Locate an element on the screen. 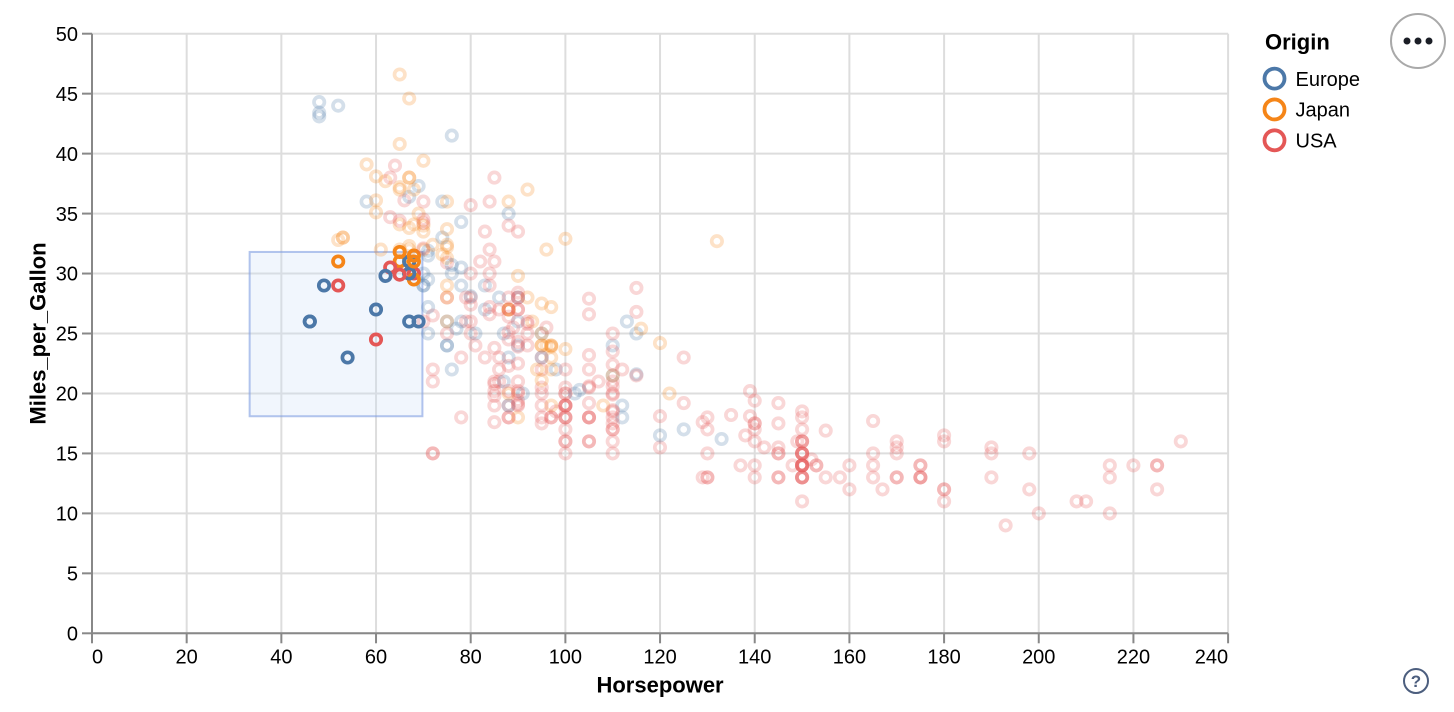 The image size is (1454, 712). y-tick-label: 10 is located at coordinates (67, 515).